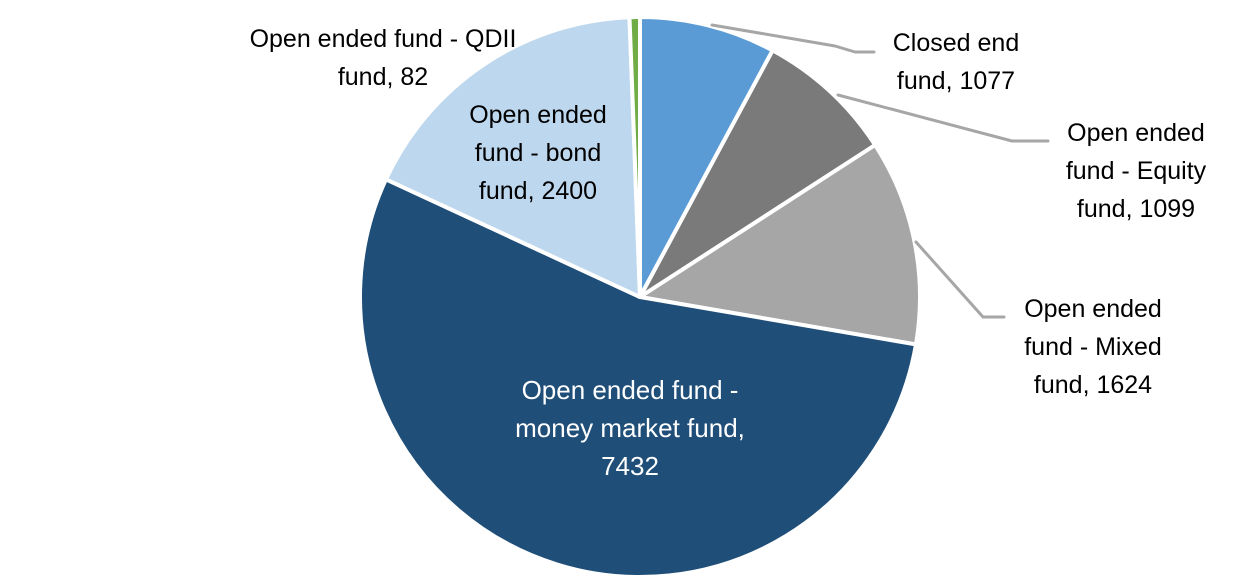 The image size is (1250, 584). What do you see at coordinates (1093, 385) in the screenshot?
I see `data-label-line: fund, 1624` at bounding box center [1093, 385].